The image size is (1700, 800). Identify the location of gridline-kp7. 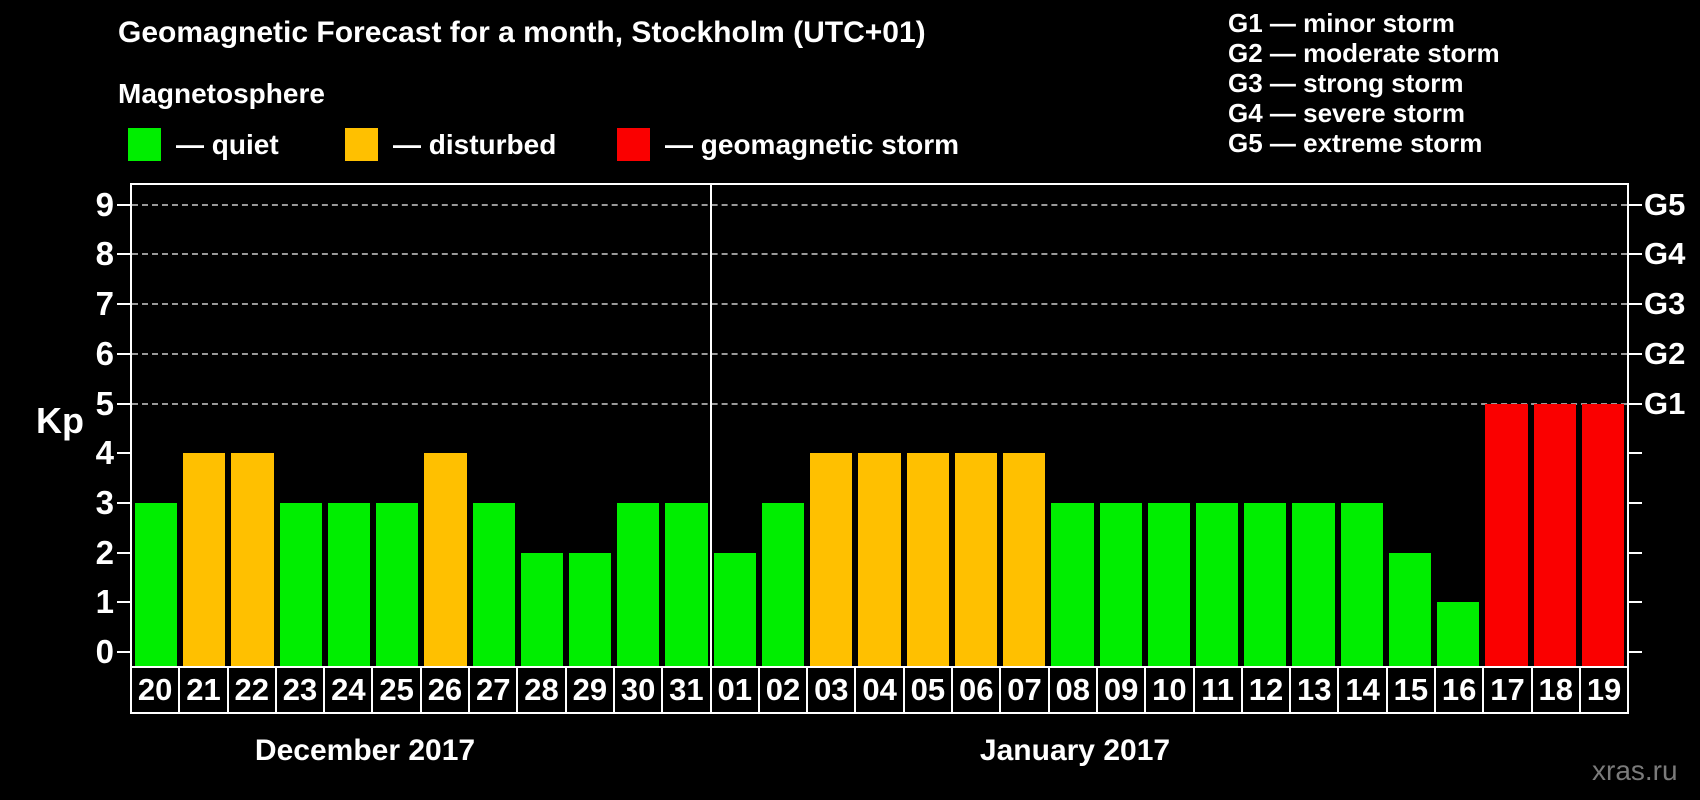
(879, 304).